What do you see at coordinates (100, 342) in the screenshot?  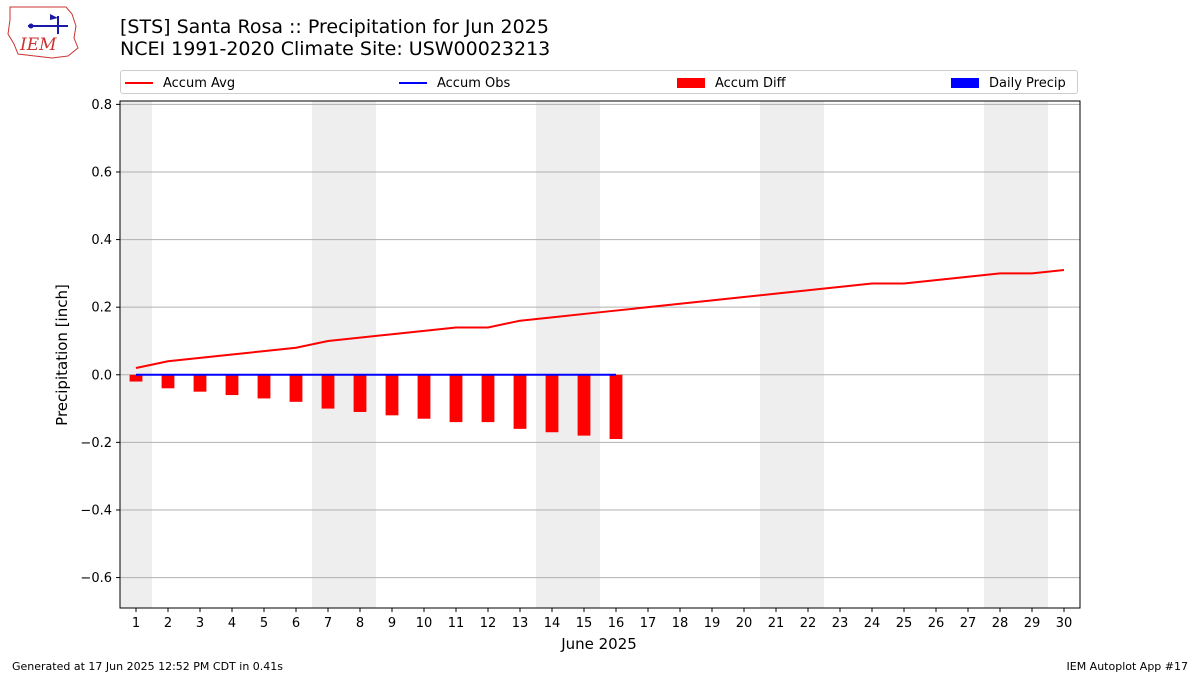 I see `y-axis-ticks: −0.6 −0.4 −0.2 0.0 0.2 0.4 0.6 0.8` at bounding box center [100, 342].